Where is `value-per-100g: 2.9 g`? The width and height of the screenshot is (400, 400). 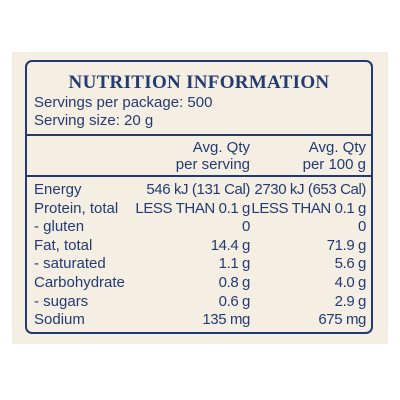
value-per-100g: 2.9 g is located at coordinates (350, 301).